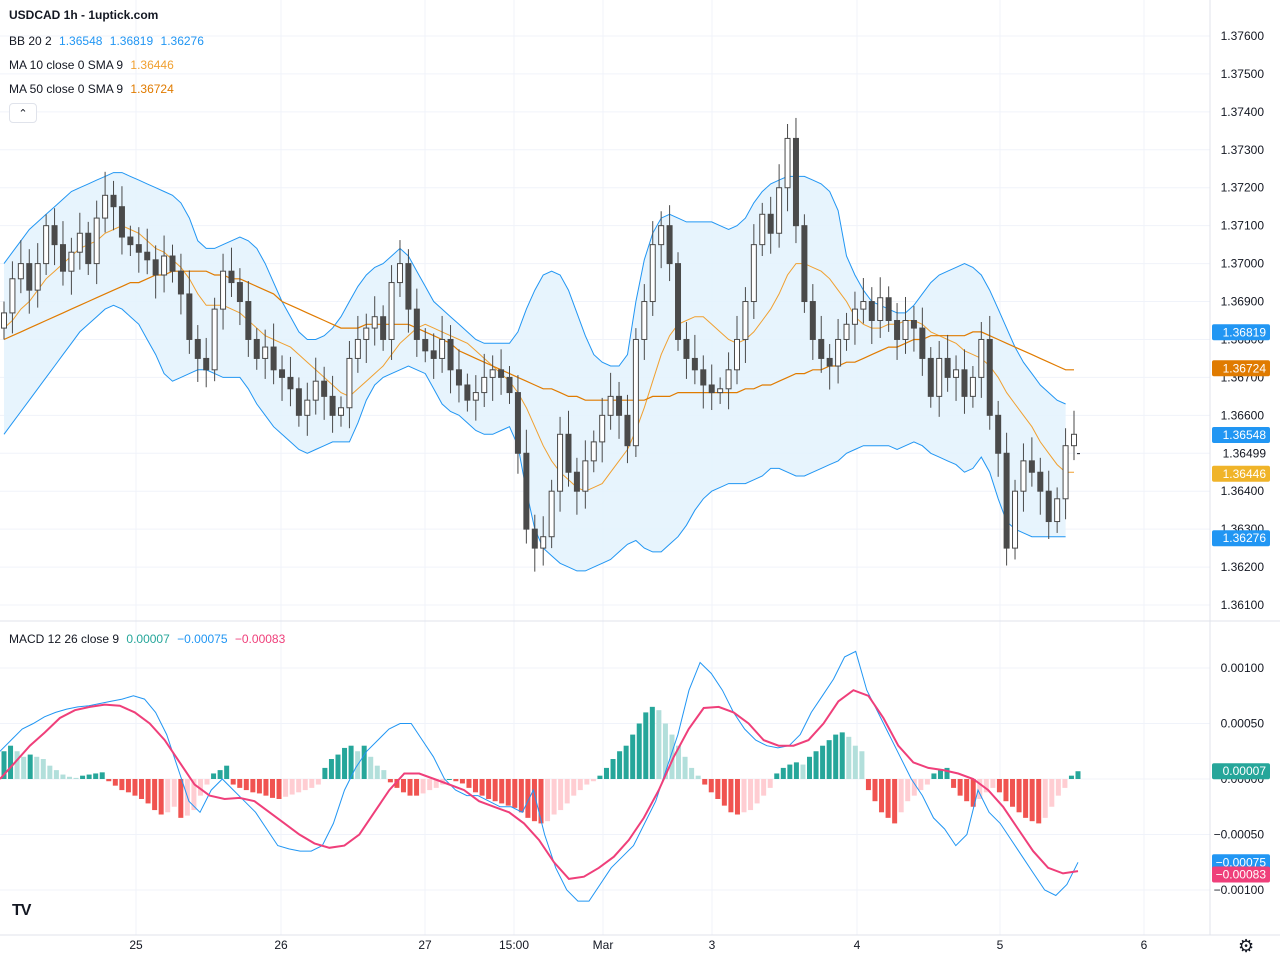  What do you see at coordinates (1243, 567) in the screenshot?
I see `price-tick-label: 1.36200` at bounding box center [1243, 567].